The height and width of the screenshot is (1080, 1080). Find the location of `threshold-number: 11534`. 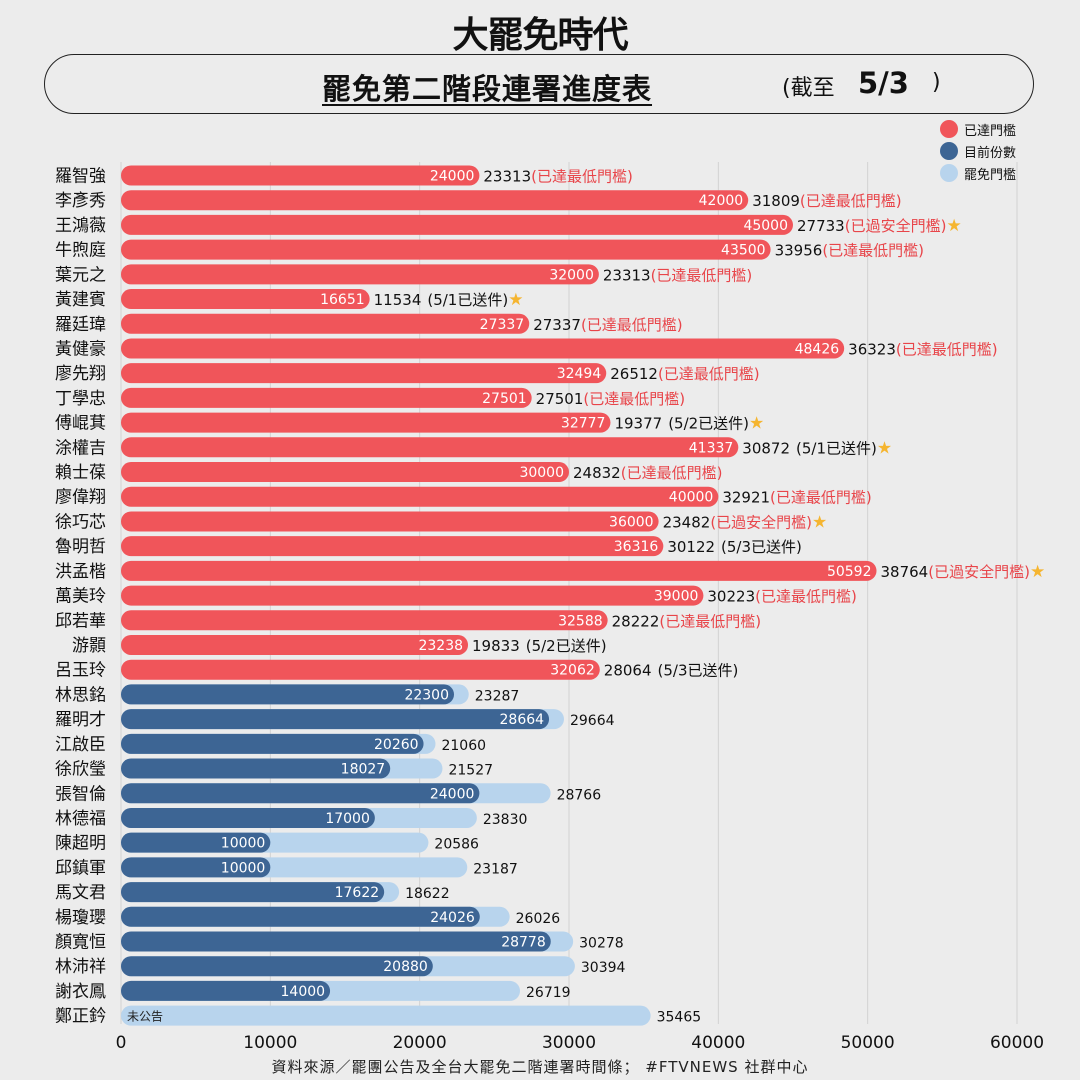

threshold-number: 11534 is located at coordinates (398, 300).